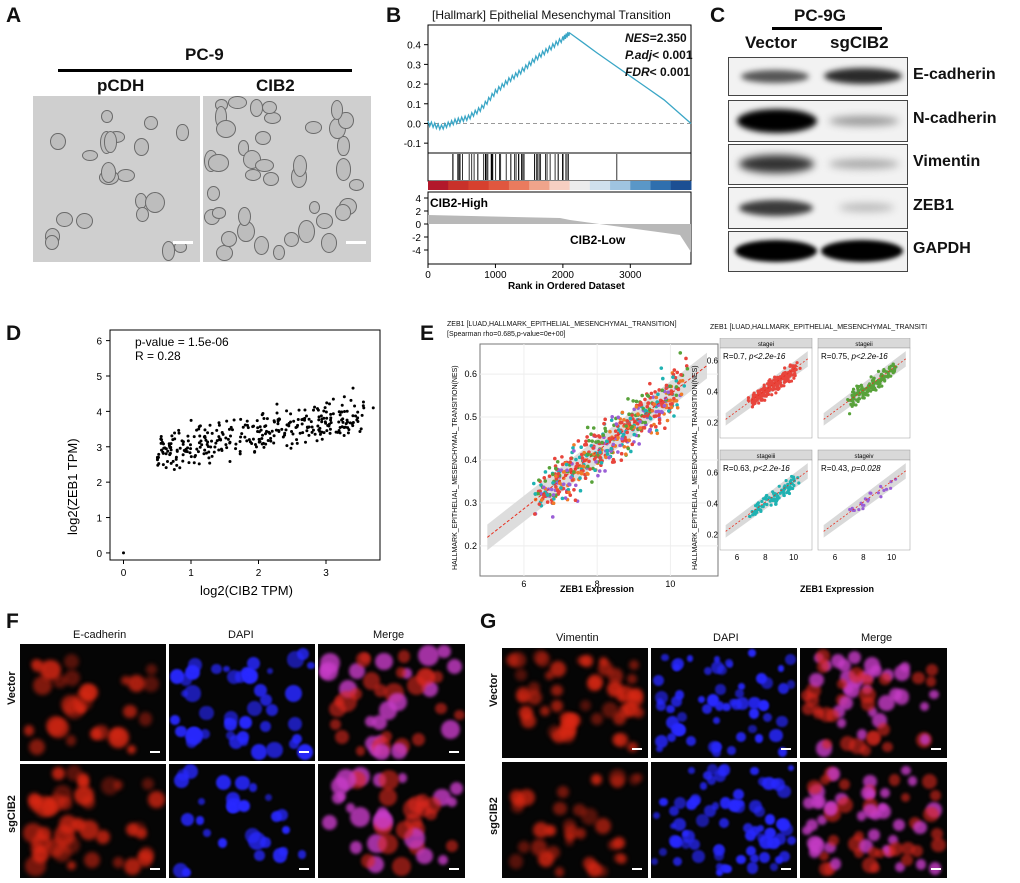  What do you see at coordinates (414, 85) in the screenshot?
I see `es-tick-label: 0.2` at bounding box center [414, 85].